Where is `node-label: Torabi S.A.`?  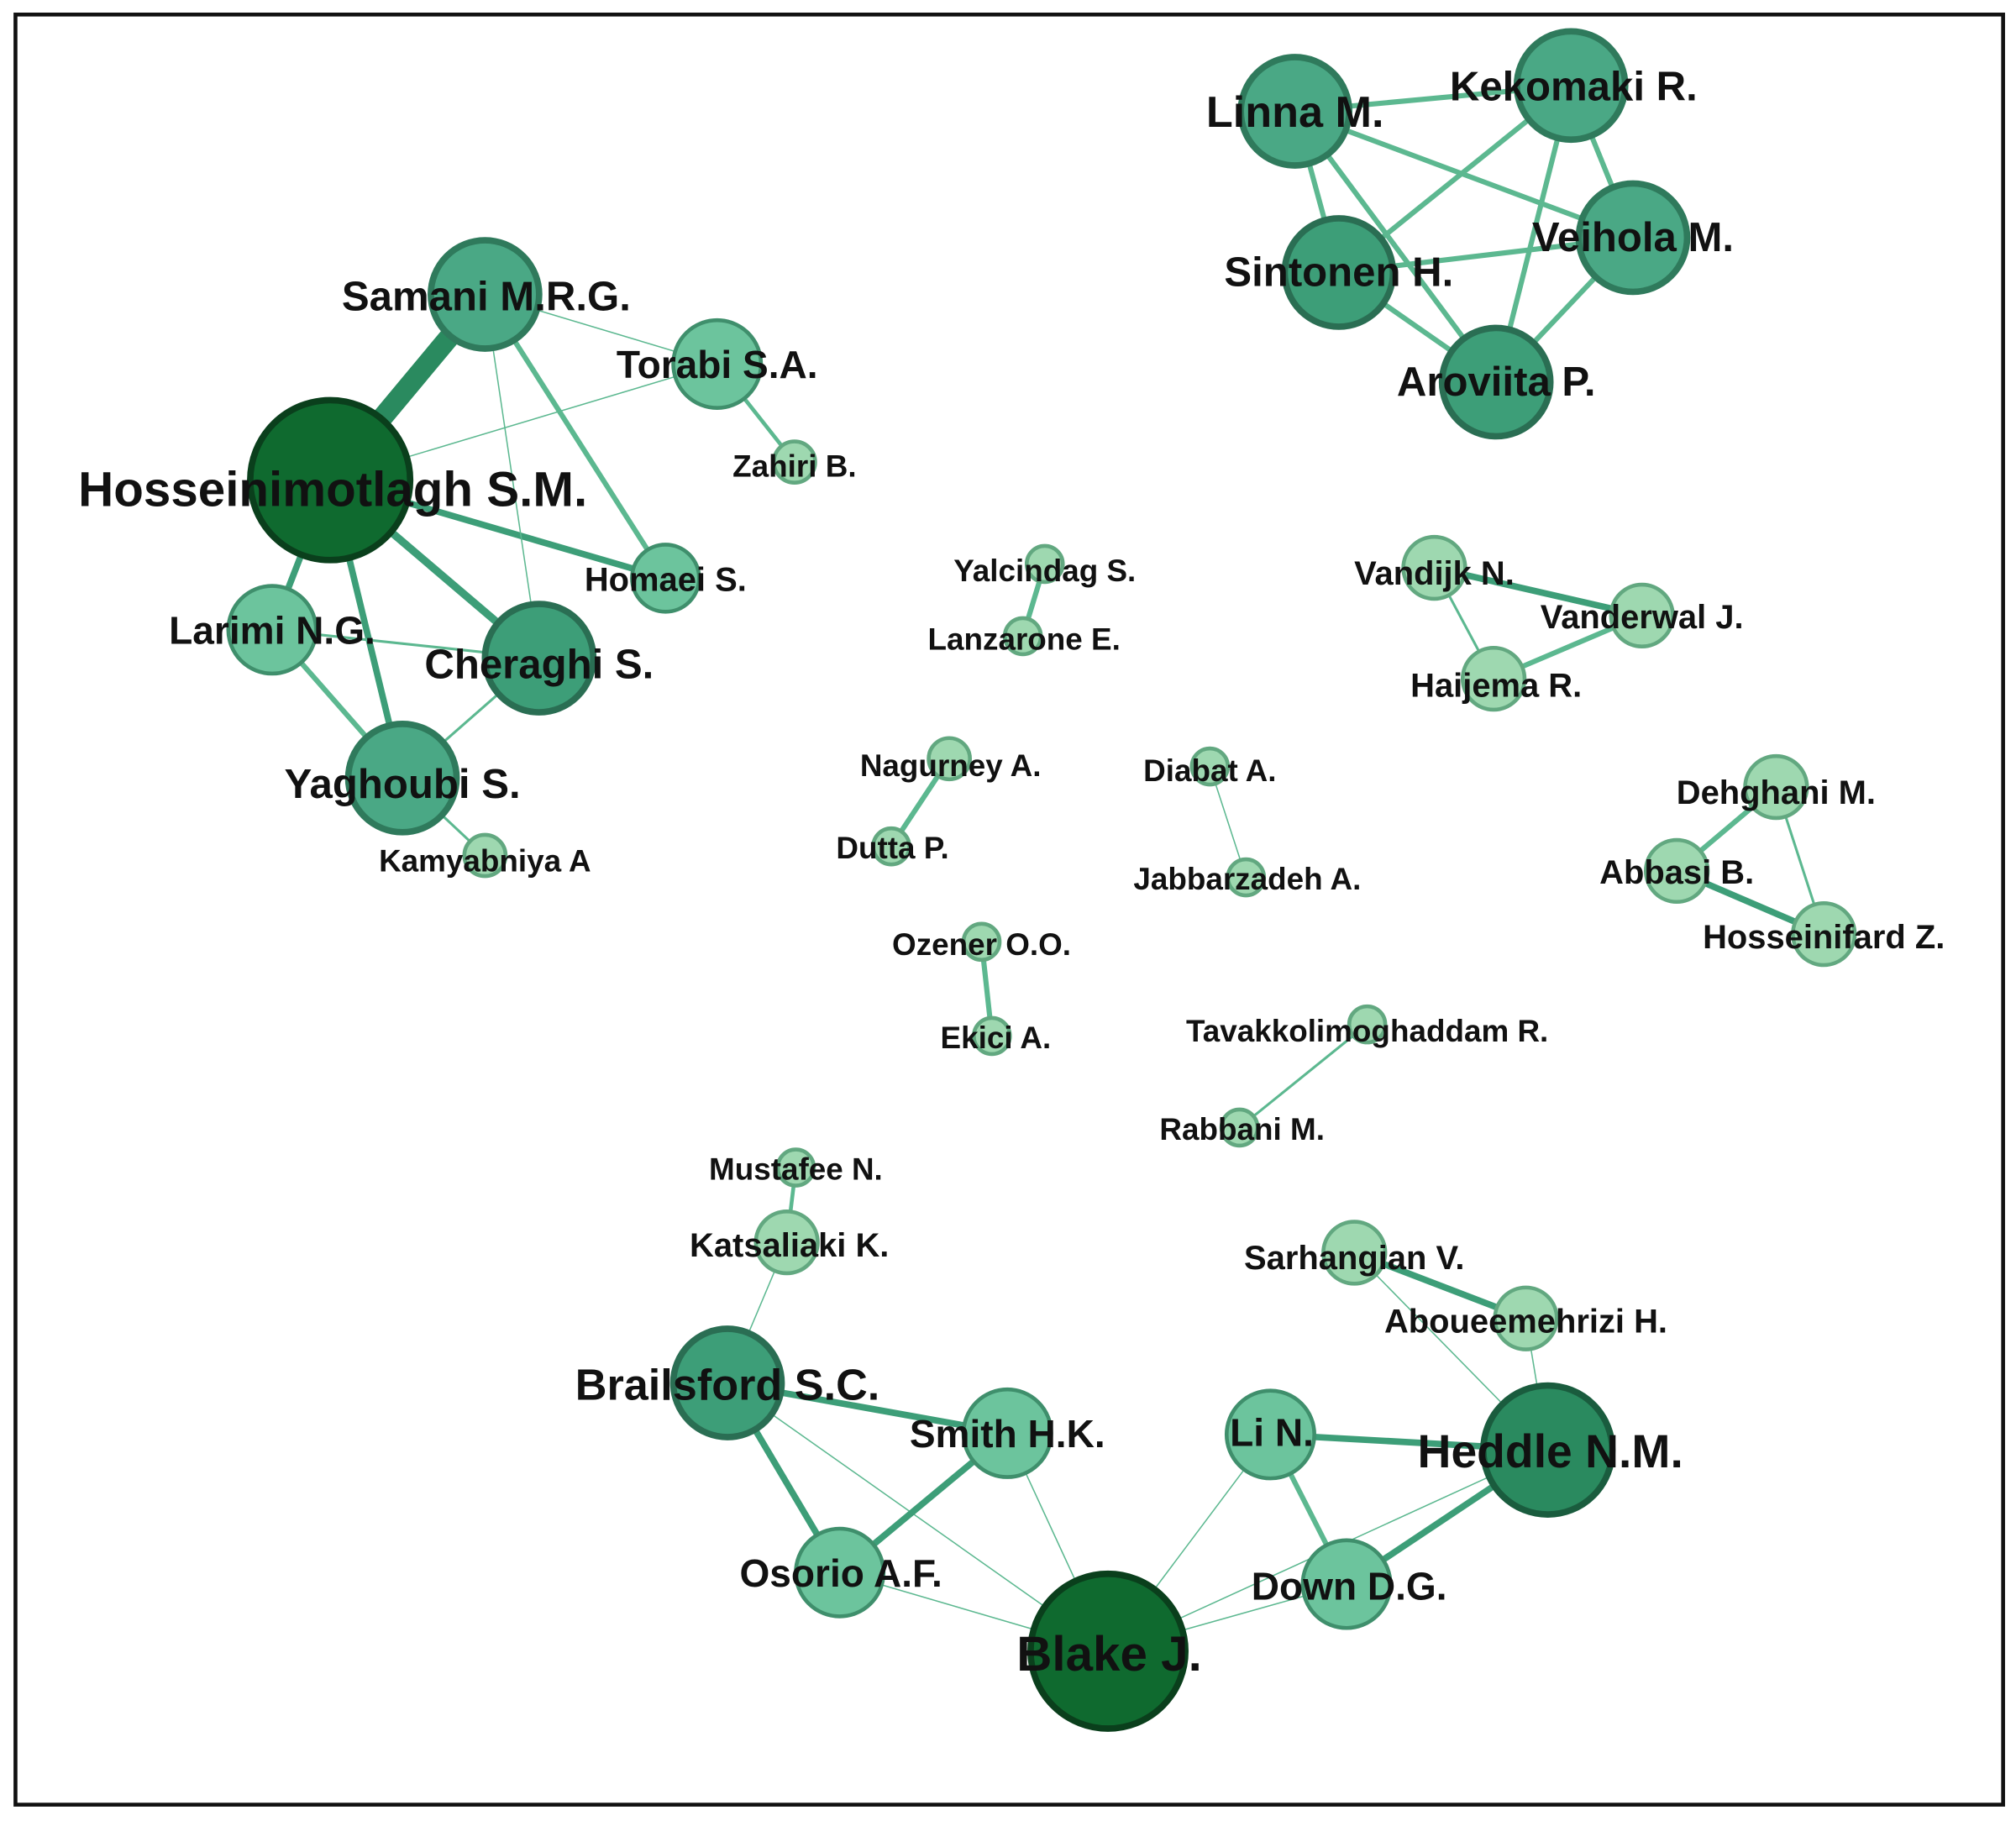 node-label: Torabi S.A. is located at coordinates (717, 364).